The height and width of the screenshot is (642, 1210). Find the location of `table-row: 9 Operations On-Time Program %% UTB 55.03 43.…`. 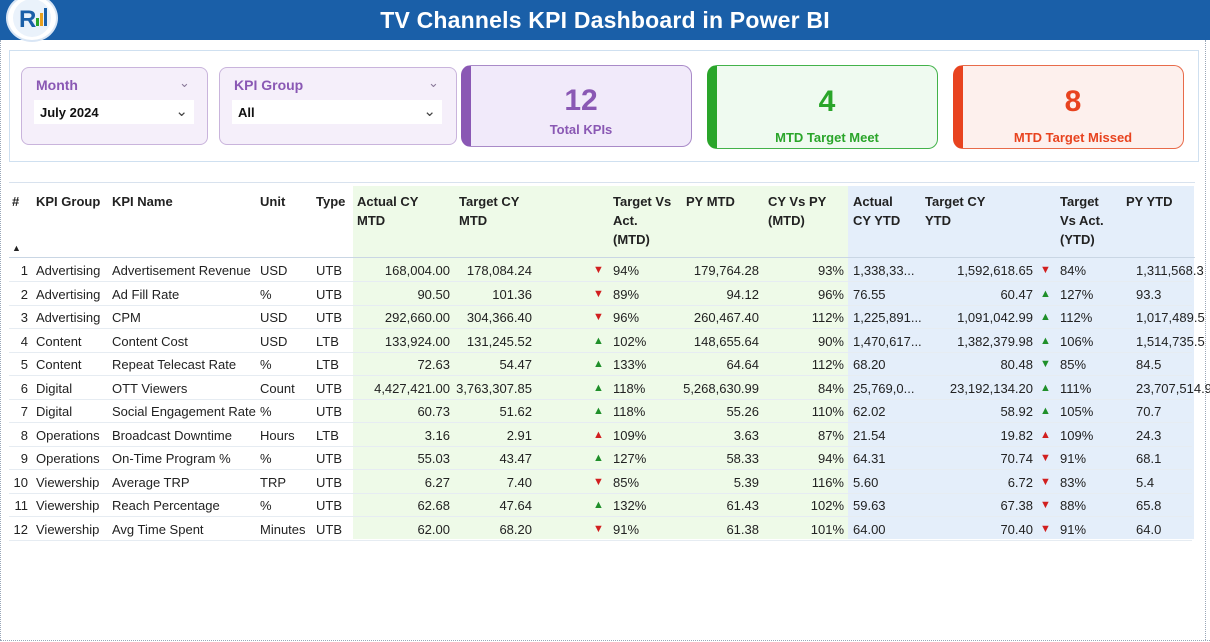

table-row: 9 Operations On-Time Program %% UTB 55.03 43.… is located at coordinates (598, 458).